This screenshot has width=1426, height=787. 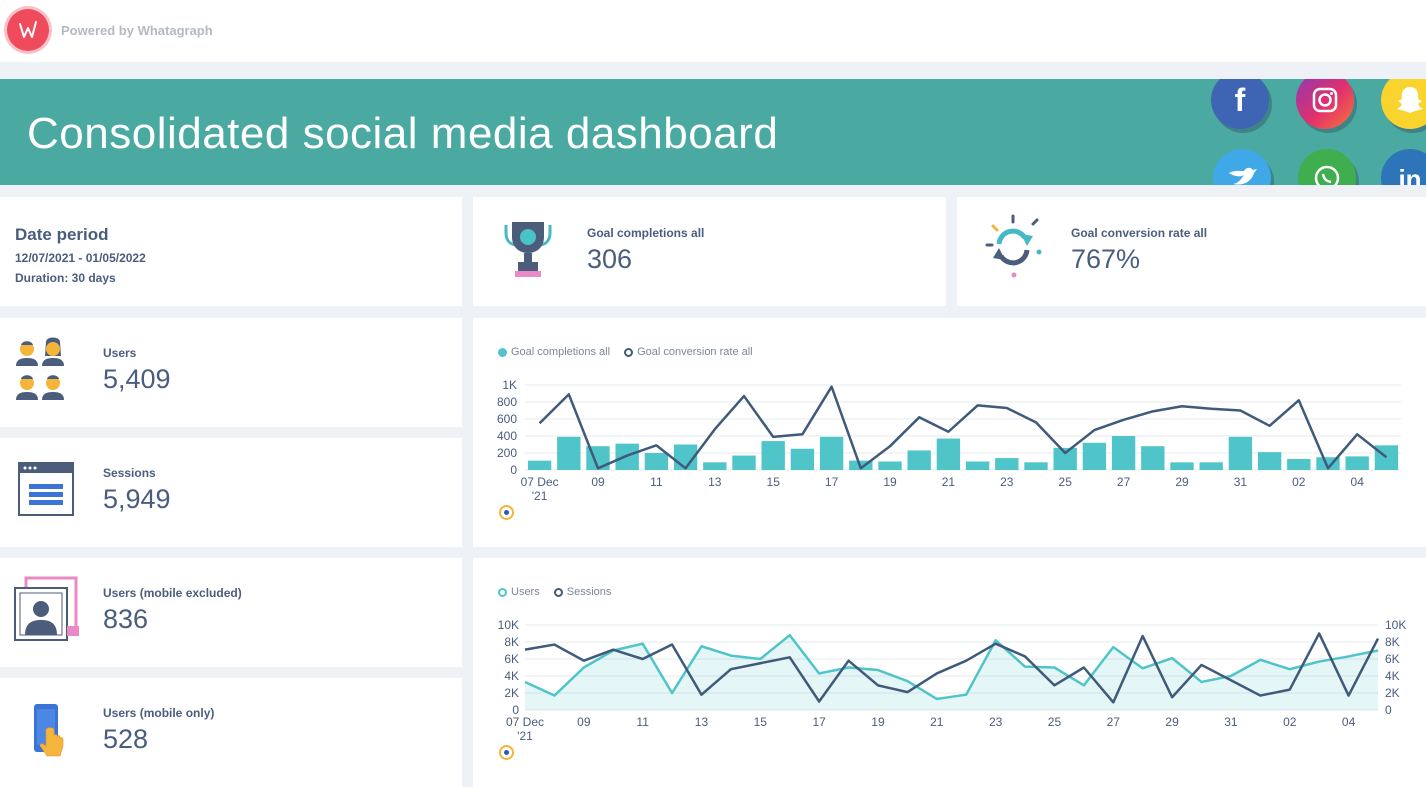 I want to click on date-period-title: Date period, so click(x=62, y=234).